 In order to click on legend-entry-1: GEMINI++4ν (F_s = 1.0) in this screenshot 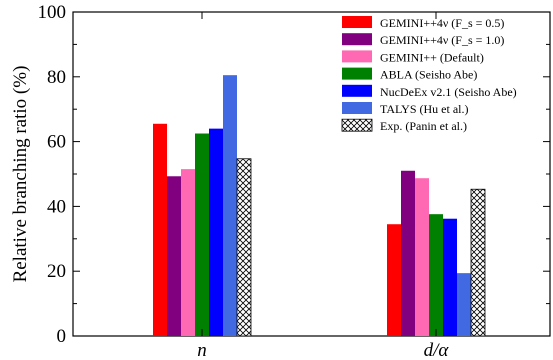, I will do `click(442, 40)`.